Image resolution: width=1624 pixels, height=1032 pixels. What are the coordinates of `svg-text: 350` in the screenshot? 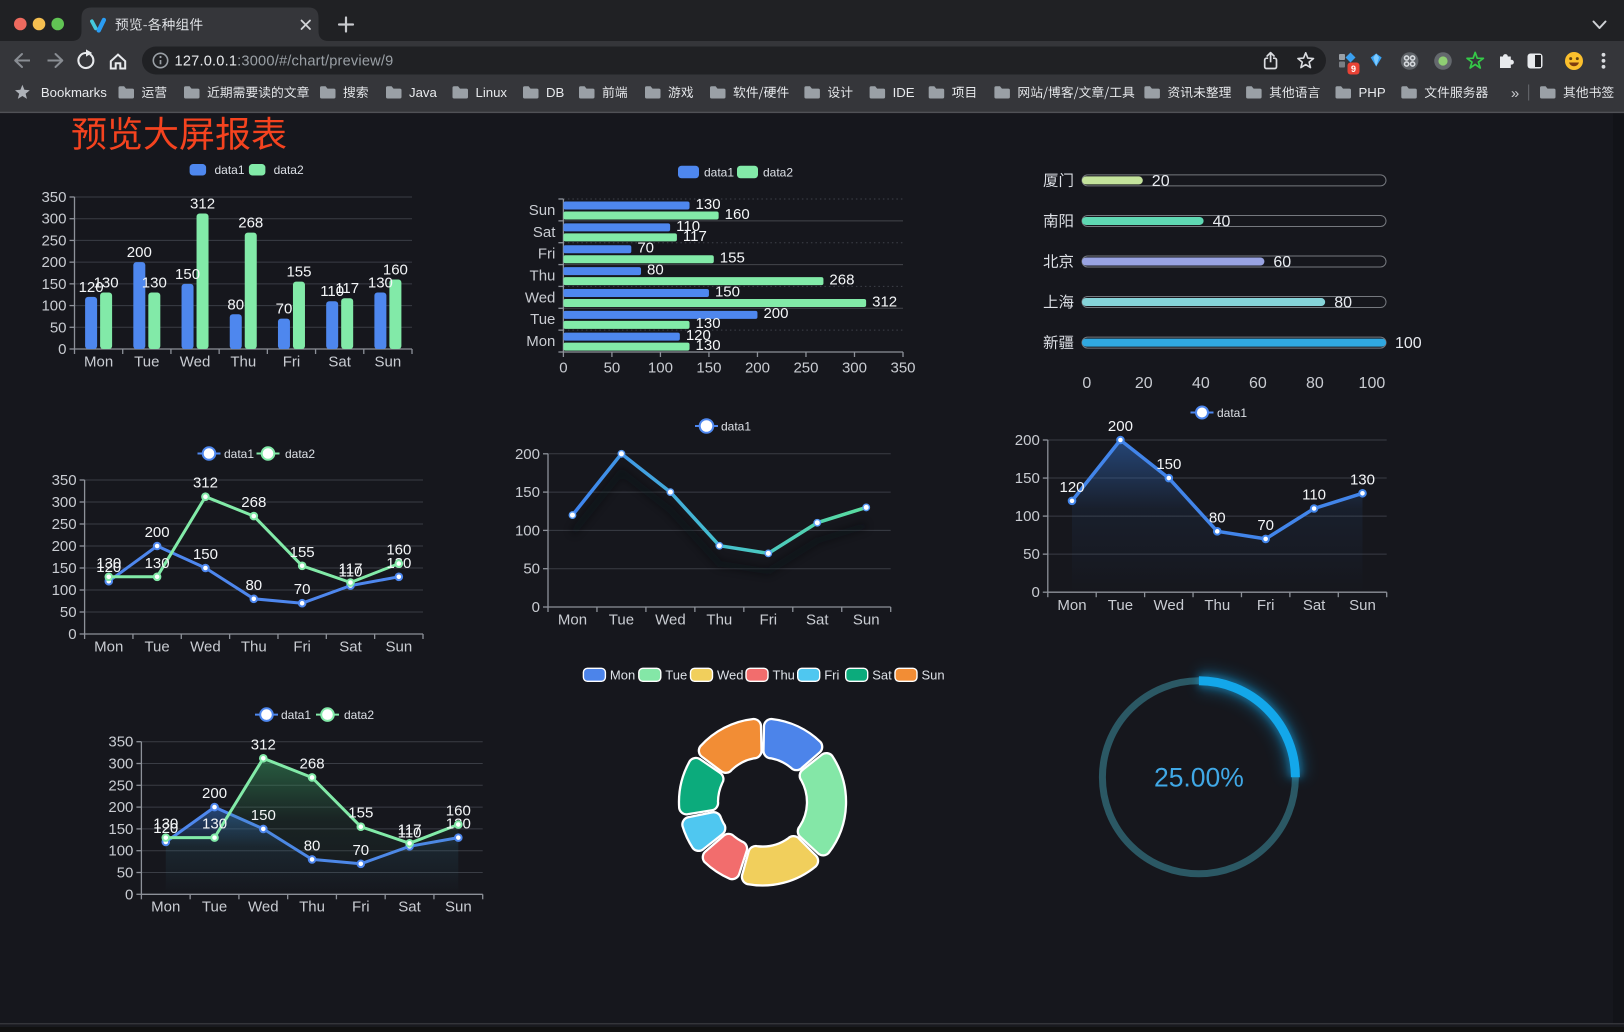 It's located at (53, 197).